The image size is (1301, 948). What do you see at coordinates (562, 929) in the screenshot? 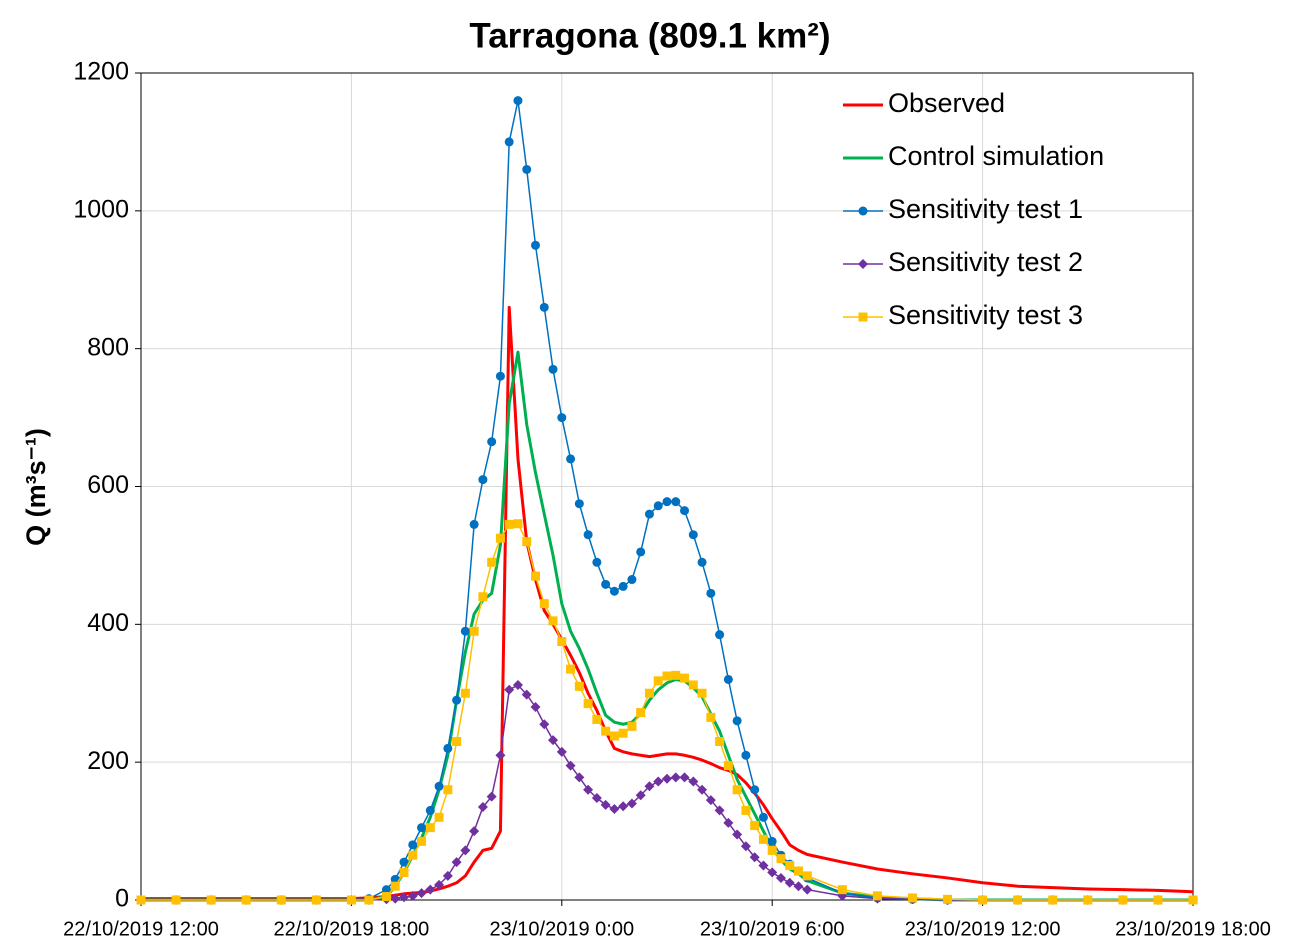
I see `x-tick-label: 23/10/2019 0:00` at bounding box center [562, 929].